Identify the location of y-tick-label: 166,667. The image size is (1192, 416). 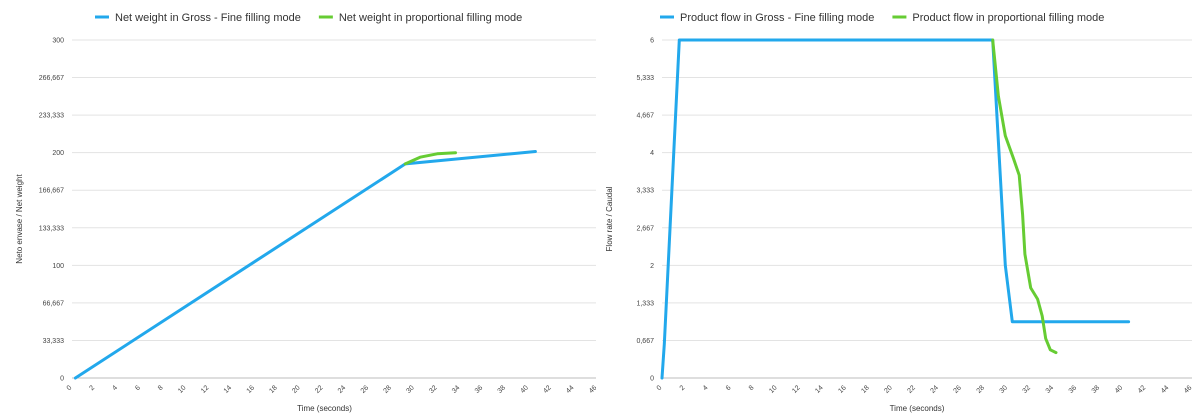
(51, 191).